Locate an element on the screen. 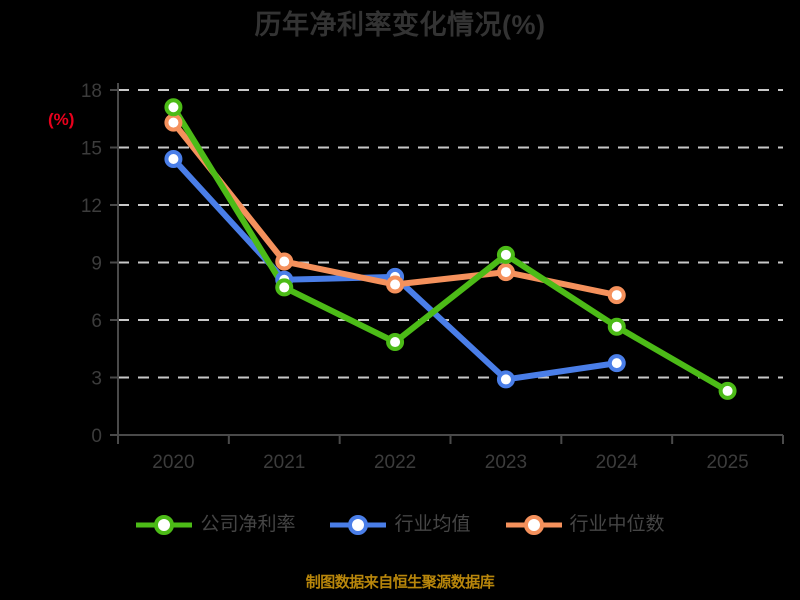 Image resolution: width=800 pixels, height=600 pixels. y-tick-labels-group: 0 3 6 9 12 15 18 is located at coordinates (91, 264).